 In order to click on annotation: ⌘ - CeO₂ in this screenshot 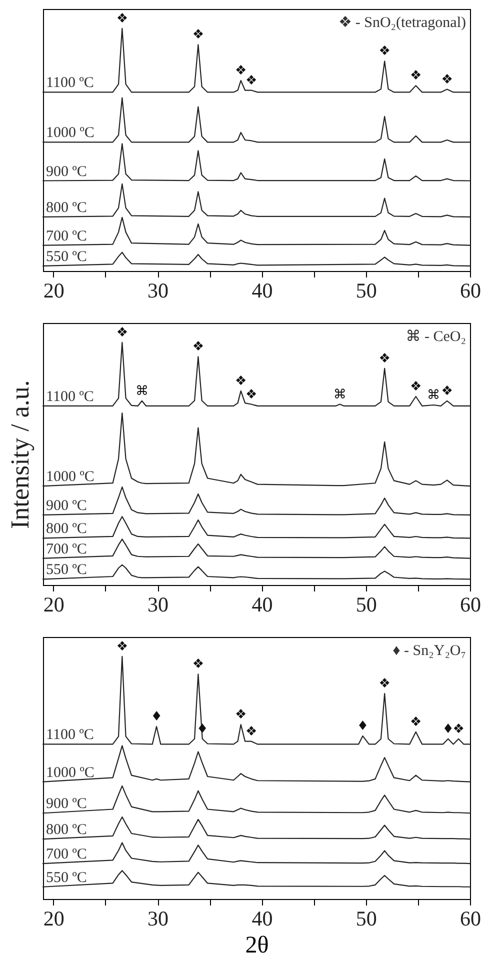, I will do `click(436, 337)`.